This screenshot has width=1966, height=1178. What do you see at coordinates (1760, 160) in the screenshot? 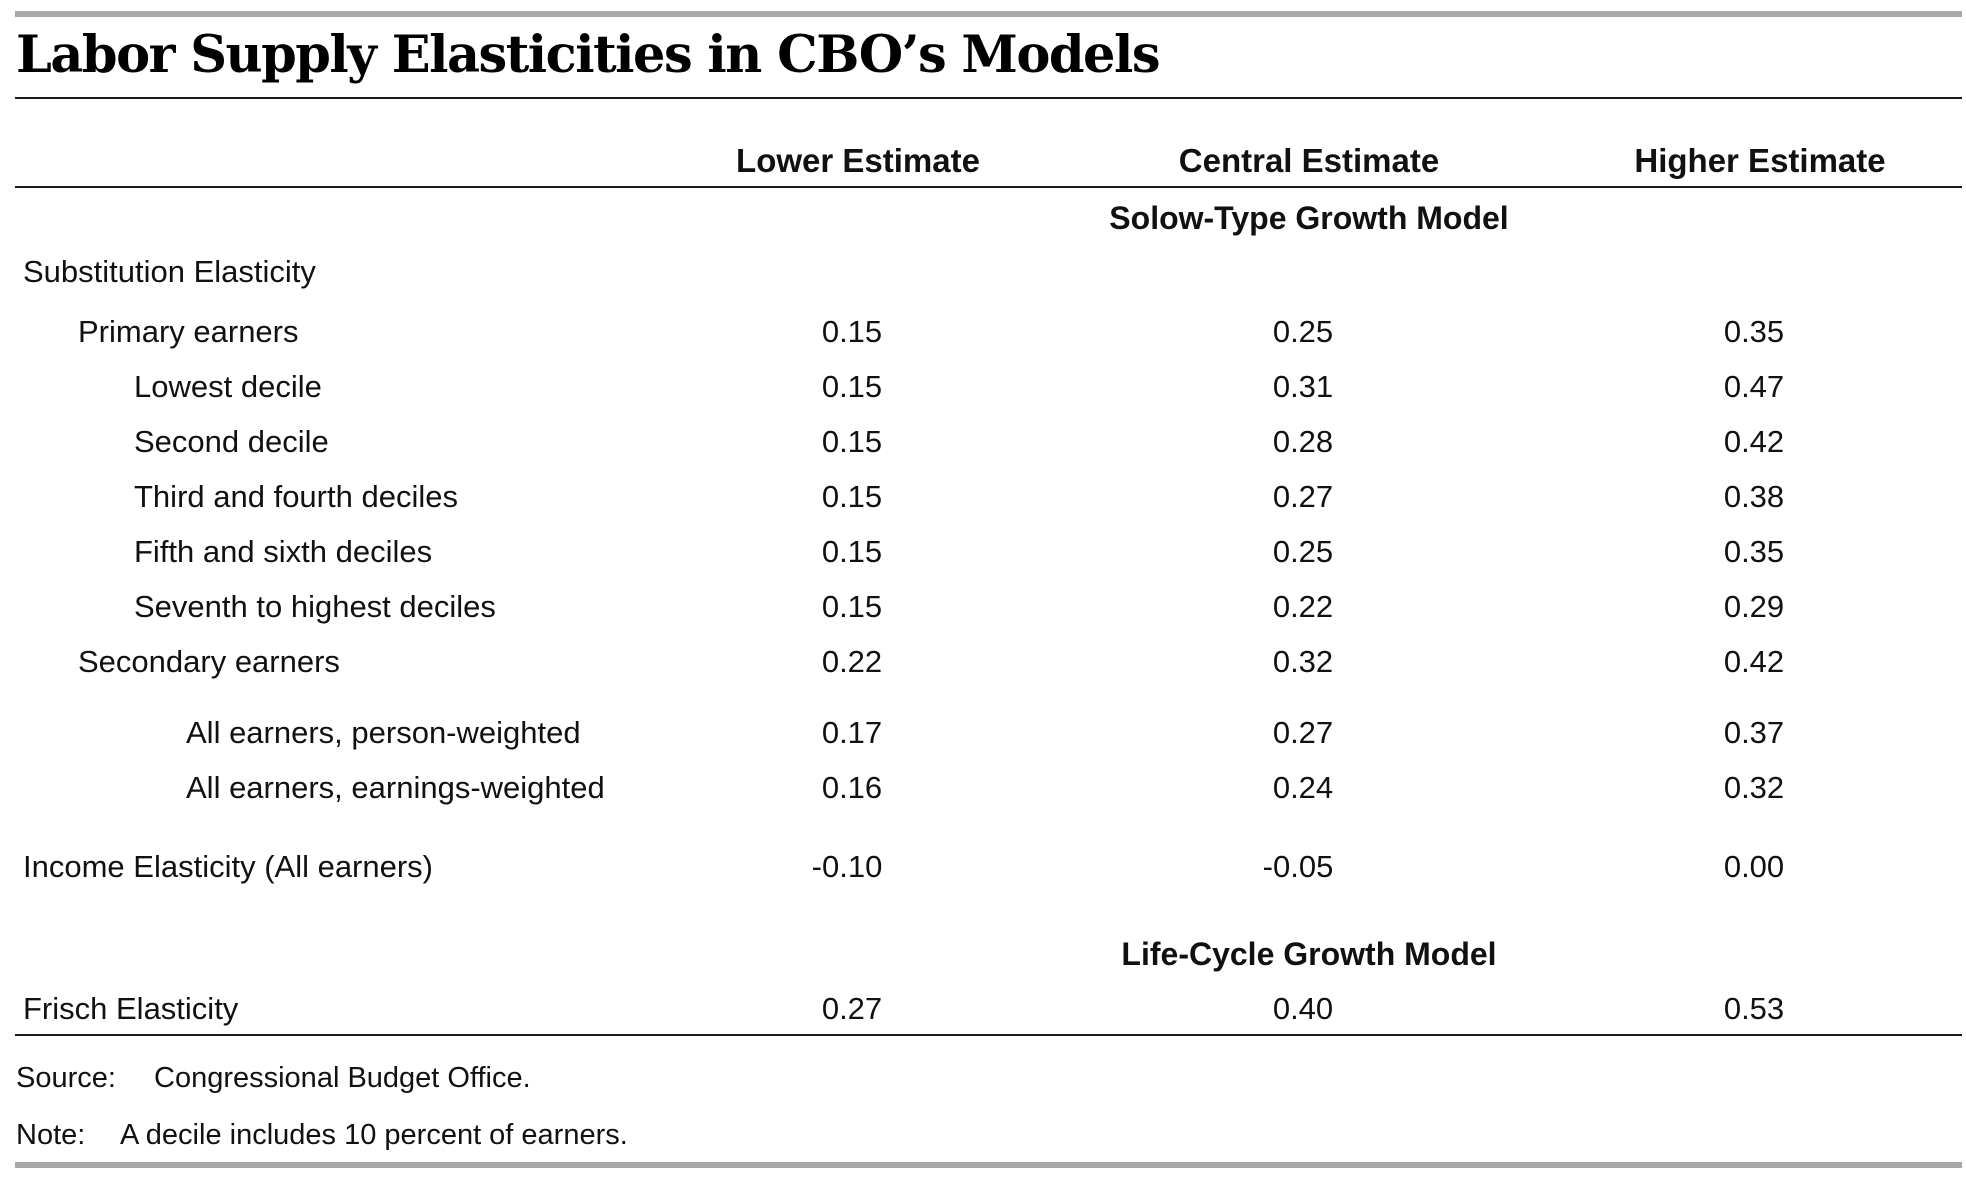
I see `column-header-higher: Higher Estimate` at bounding box center [1760, 160].